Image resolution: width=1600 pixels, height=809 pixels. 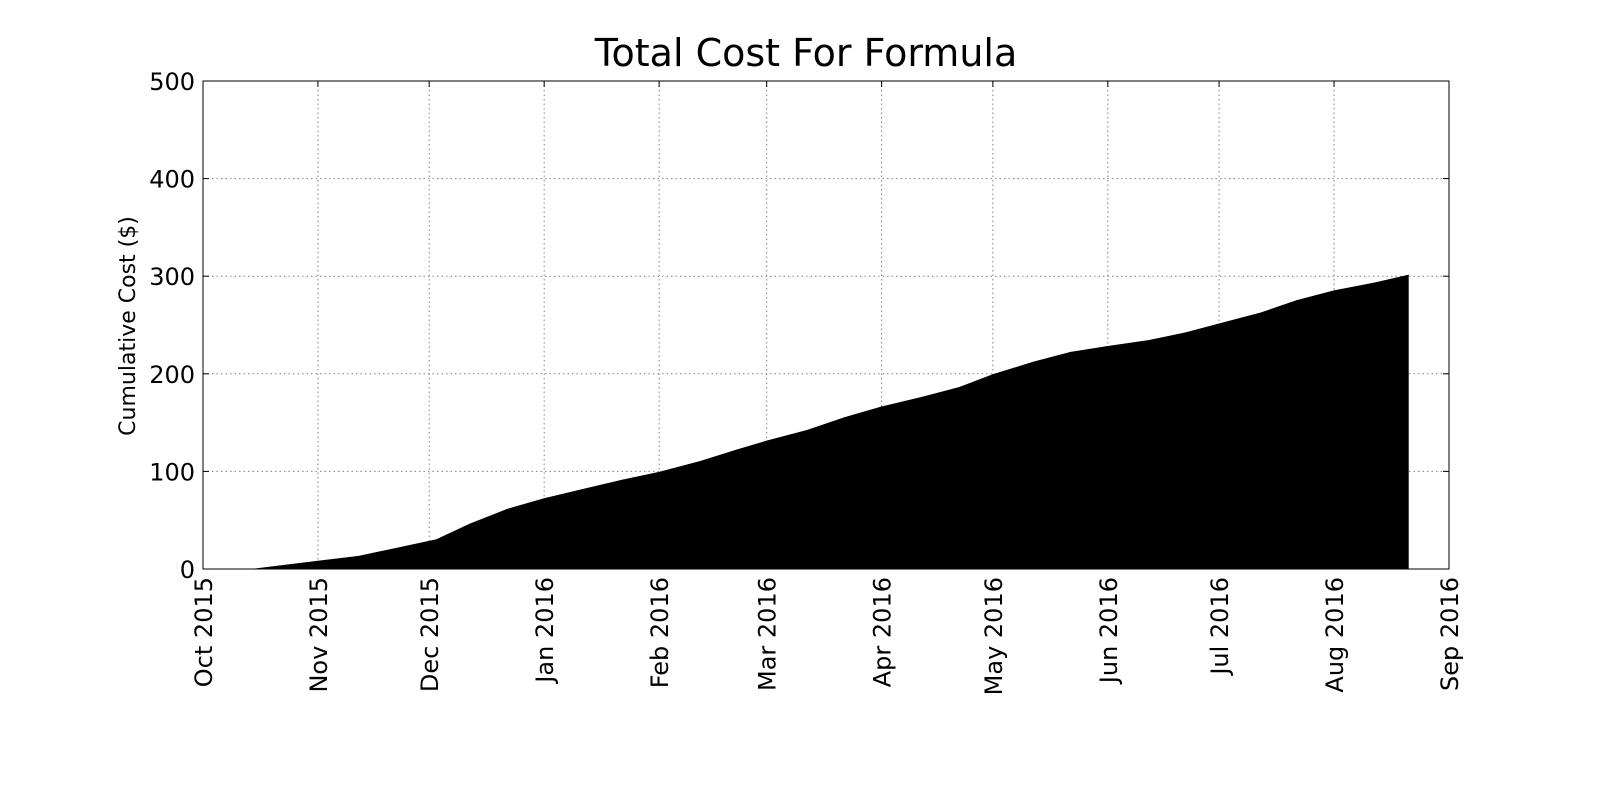 What do you see at coordinates (319, 635) in the screenshot?
I see `x-tick-label: Nov 2015` at bounding box center [319, 635].